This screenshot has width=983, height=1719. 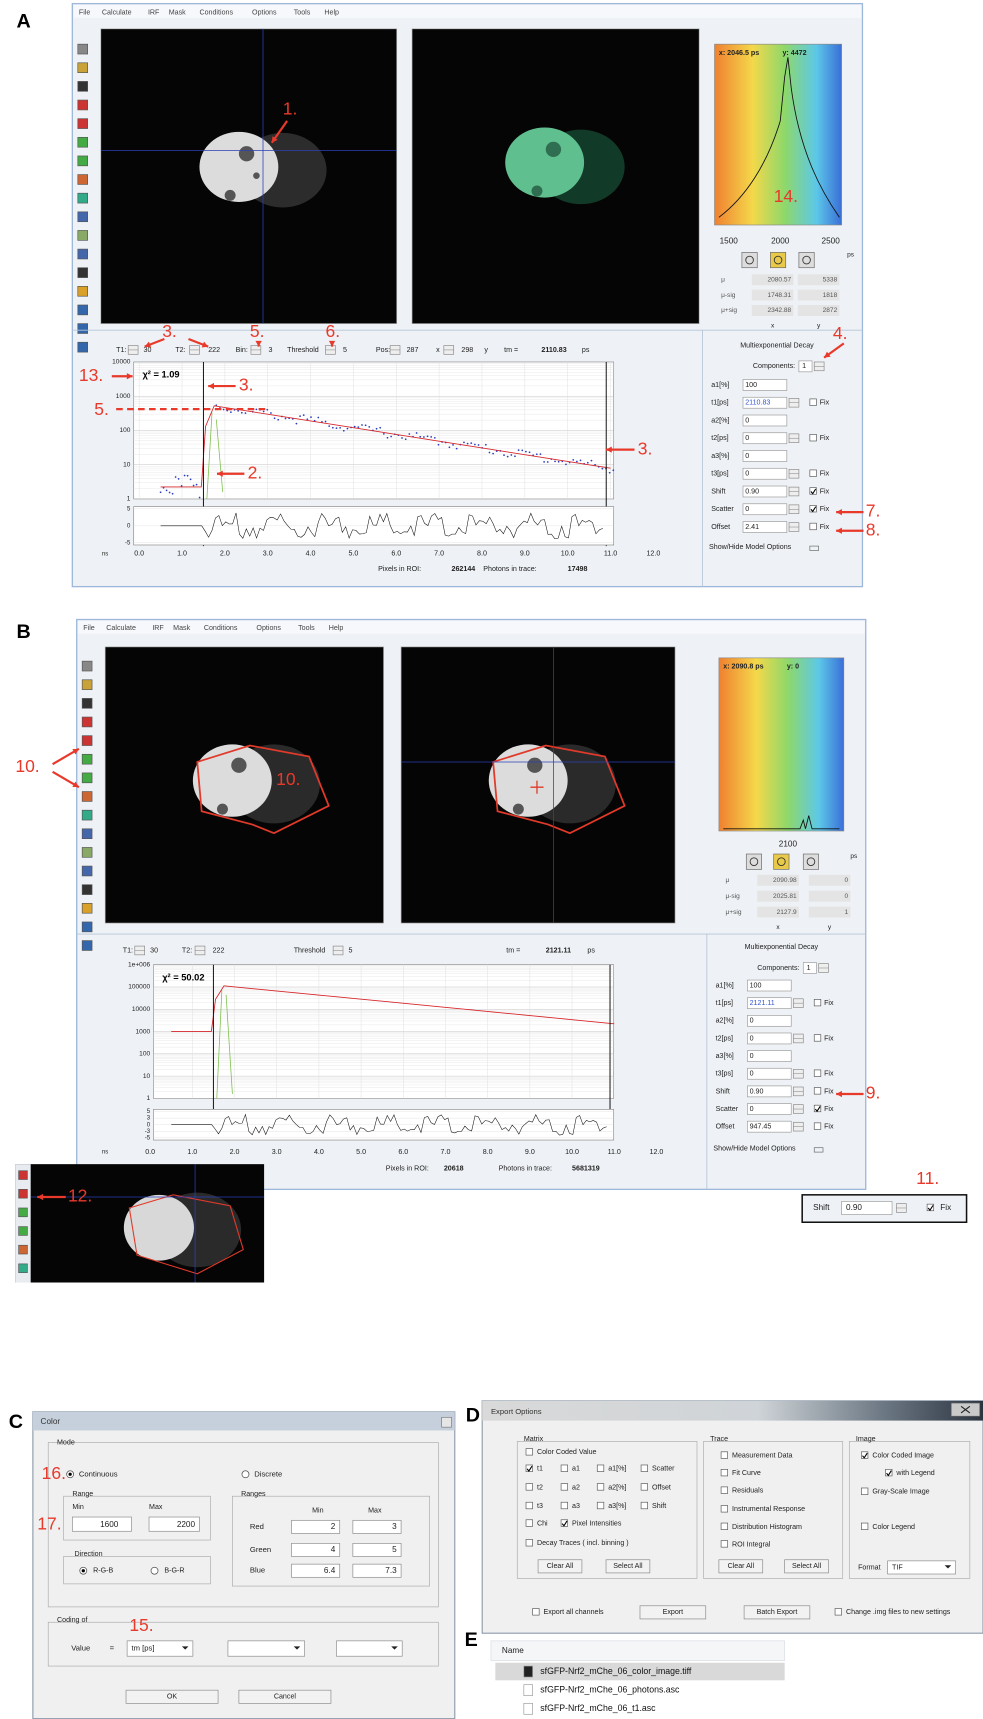 I want to click on checkbox-label: t3, so click(x=540, y=1506).